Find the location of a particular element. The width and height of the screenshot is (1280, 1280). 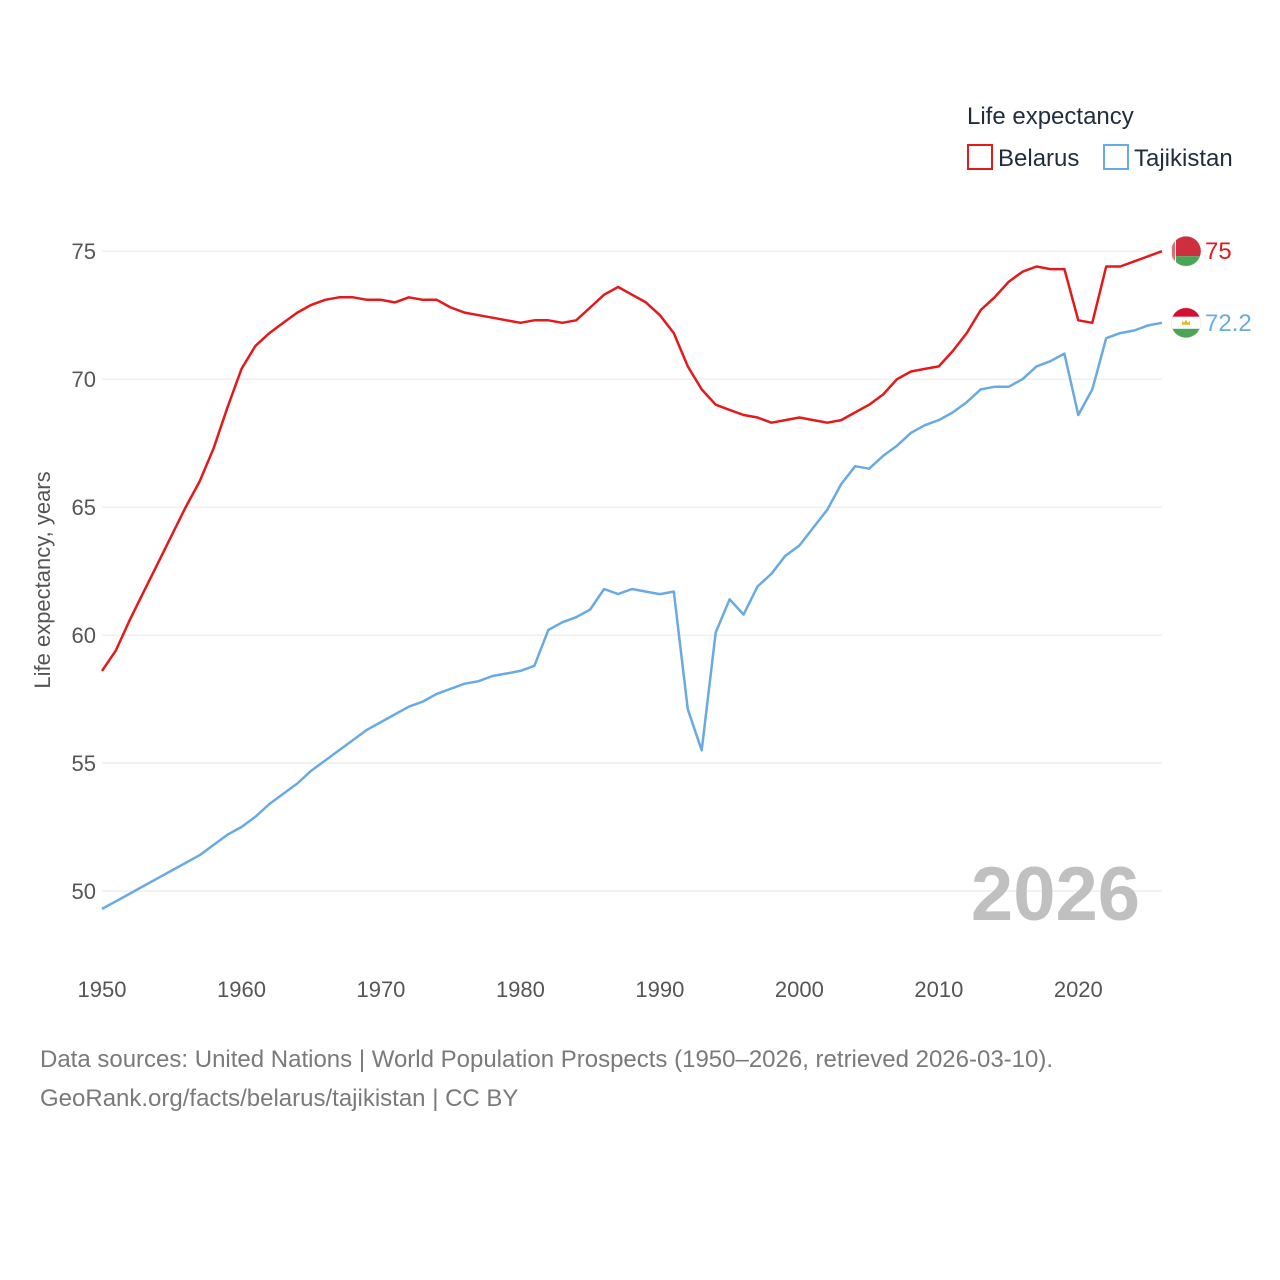

legend-label-tajikistan: Tajikistan is located at coordinates (1183, 158).